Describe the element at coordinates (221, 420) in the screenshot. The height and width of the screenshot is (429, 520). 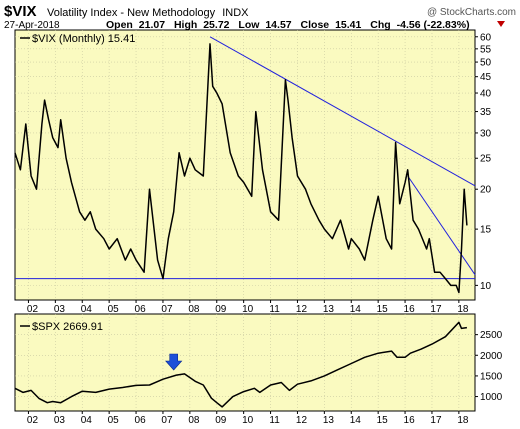
I see `spx-x-tick-label: 09` at that location.